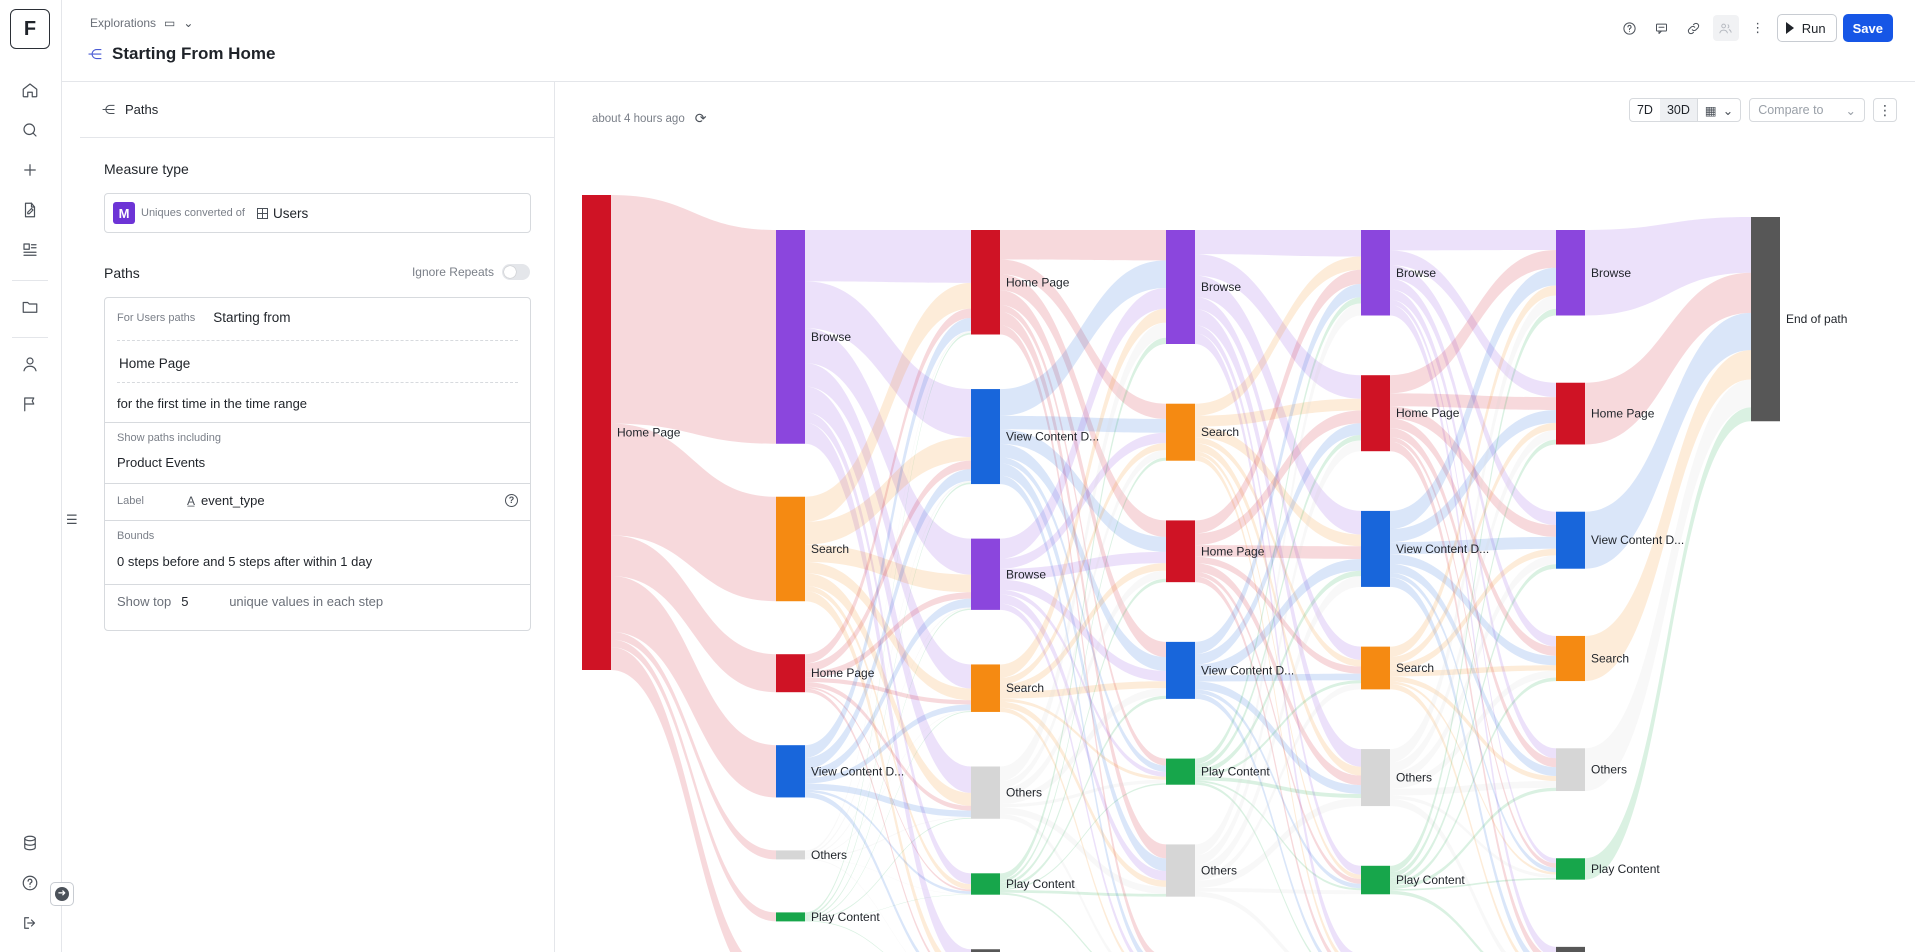  Describe the element at coordinates (252, 317) in the screenshot. I see `starting-from-selector: Starting from` at that location.